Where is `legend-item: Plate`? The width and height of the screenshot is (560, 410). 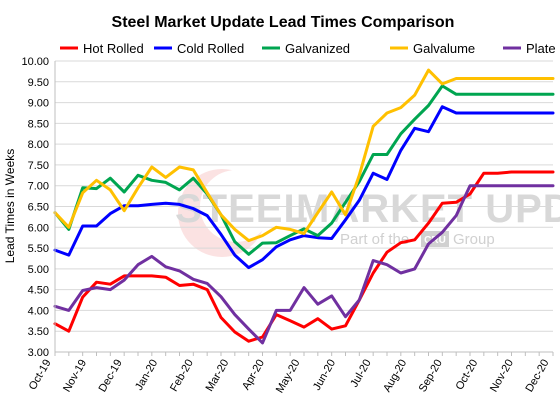 legend-item: Plate is located at coordinates (529, 48).